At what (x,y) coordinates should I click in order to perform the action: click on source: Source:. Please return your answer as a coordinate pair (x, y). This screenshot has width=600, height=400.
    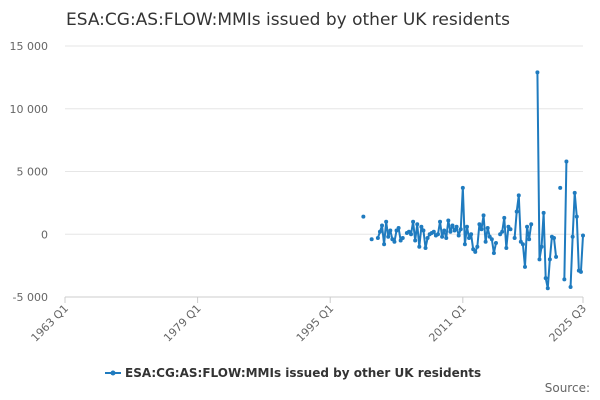
    Looking at the image, I should click on (567, 388).